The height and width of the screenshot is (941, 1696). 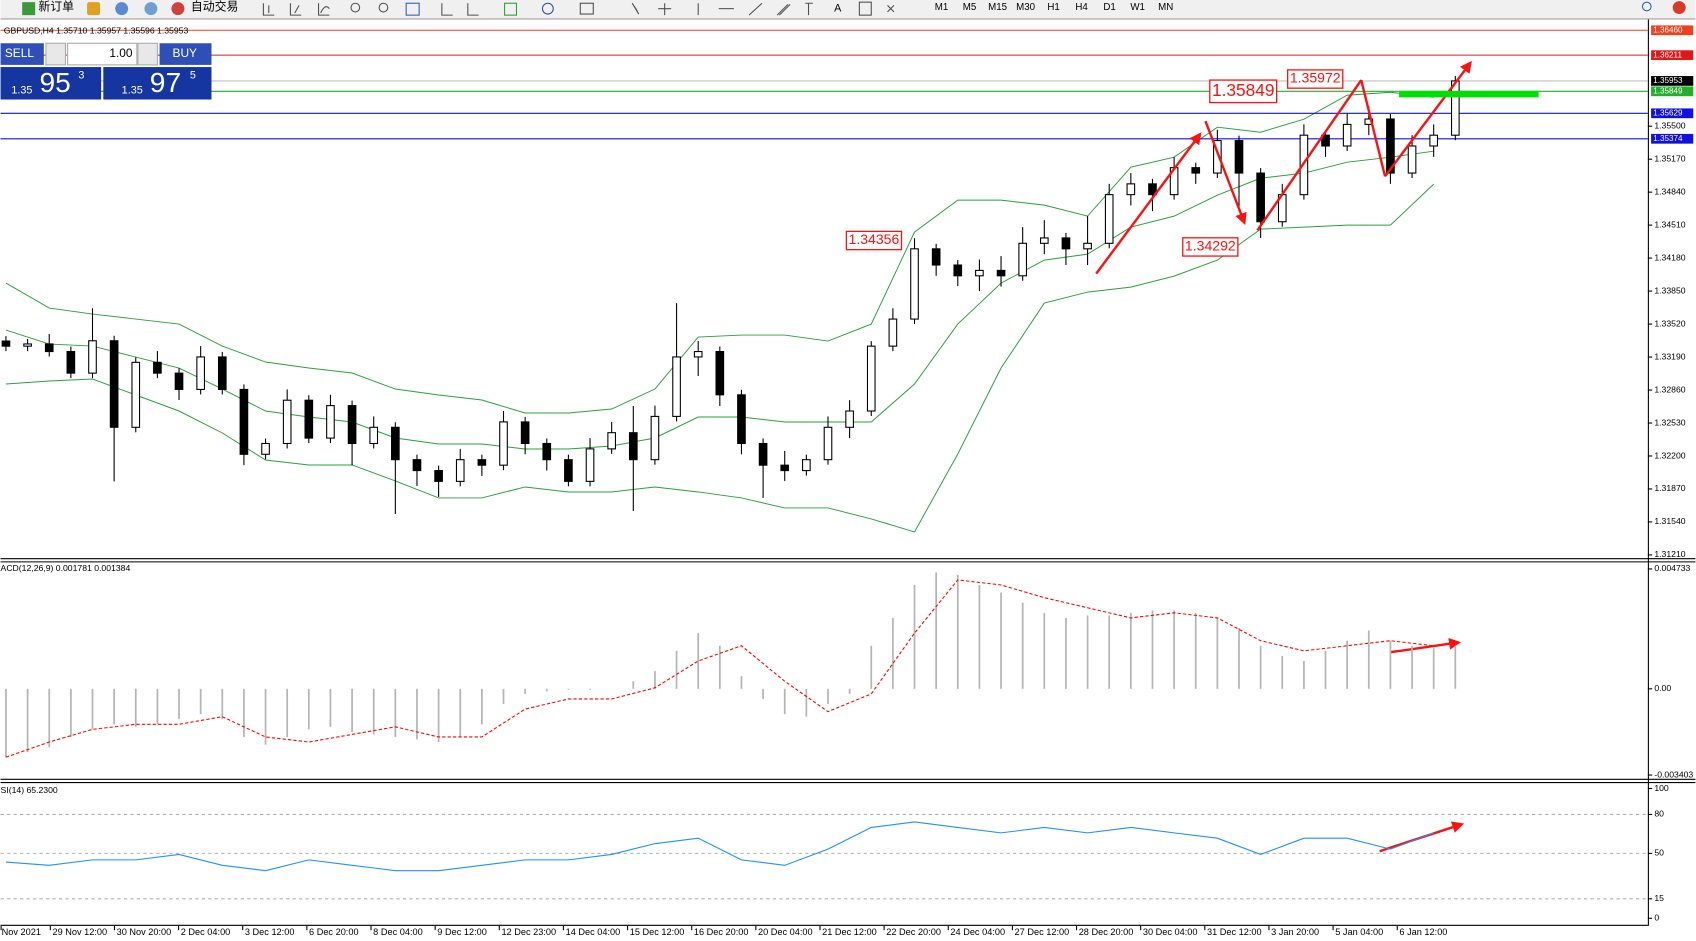 I want to click on lot-up, so click(x=147, y=54).